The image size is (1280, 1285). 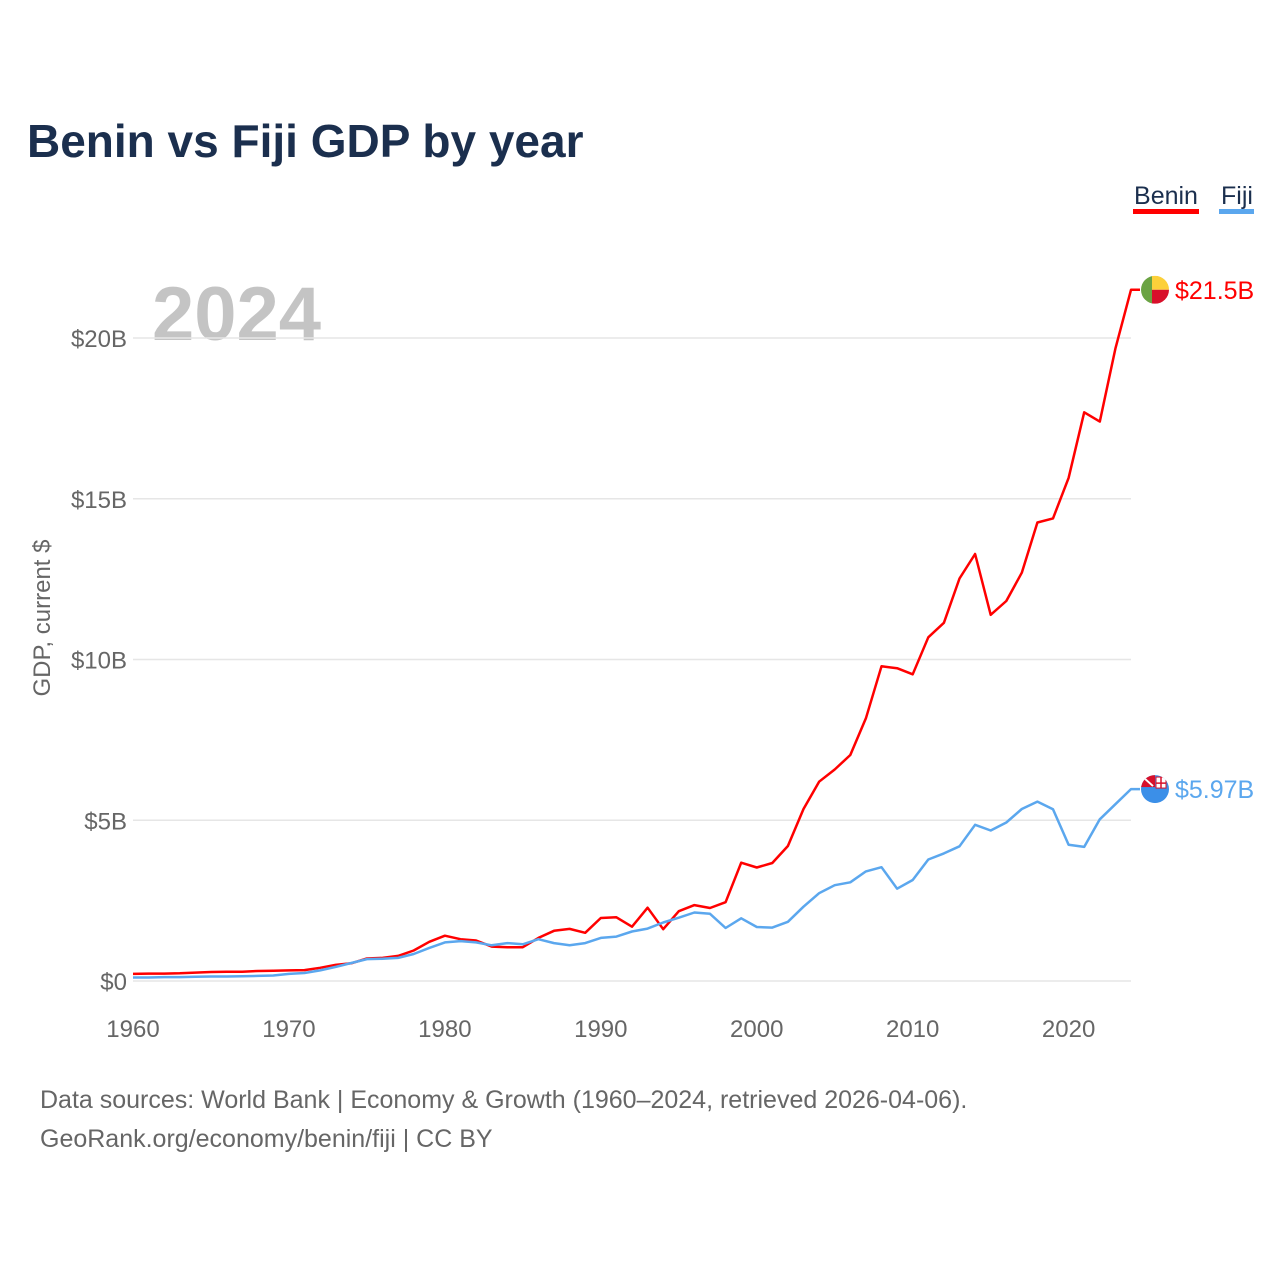 I want to click on x-tick-label: 1980, so click(x=444, y=1029).